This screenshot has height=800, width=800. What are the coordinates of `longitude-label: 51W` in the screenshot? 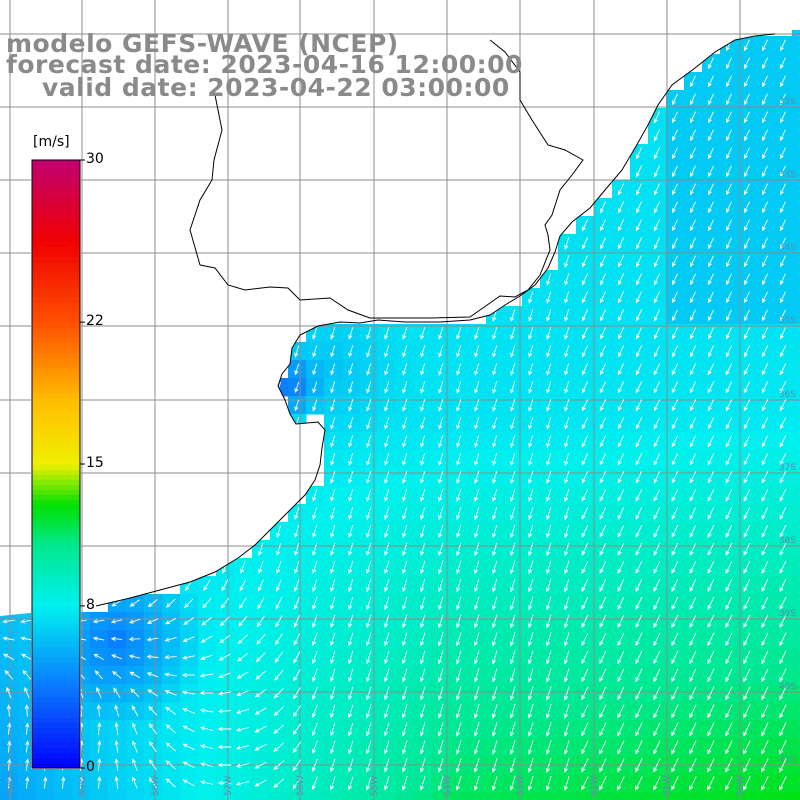 It's located at (668, 786).